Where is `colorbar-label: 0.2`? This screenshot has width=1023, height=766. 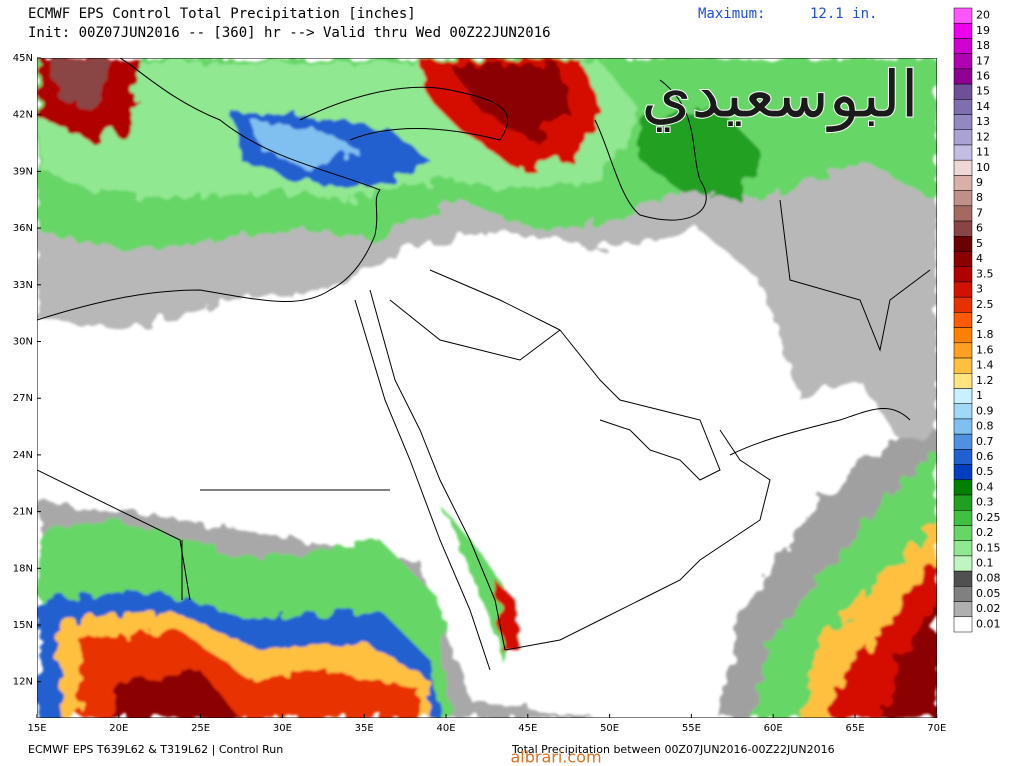
colorbar-label: 0.2 is located at coordinates (985, 532).